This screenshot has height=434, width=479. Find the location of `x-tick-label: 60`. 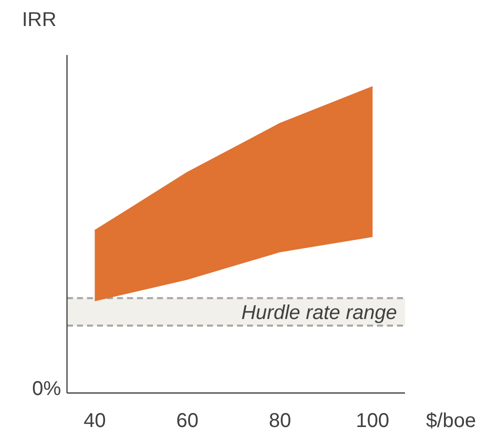

x-tick-label: 60 is located at coordinates (187, 421).